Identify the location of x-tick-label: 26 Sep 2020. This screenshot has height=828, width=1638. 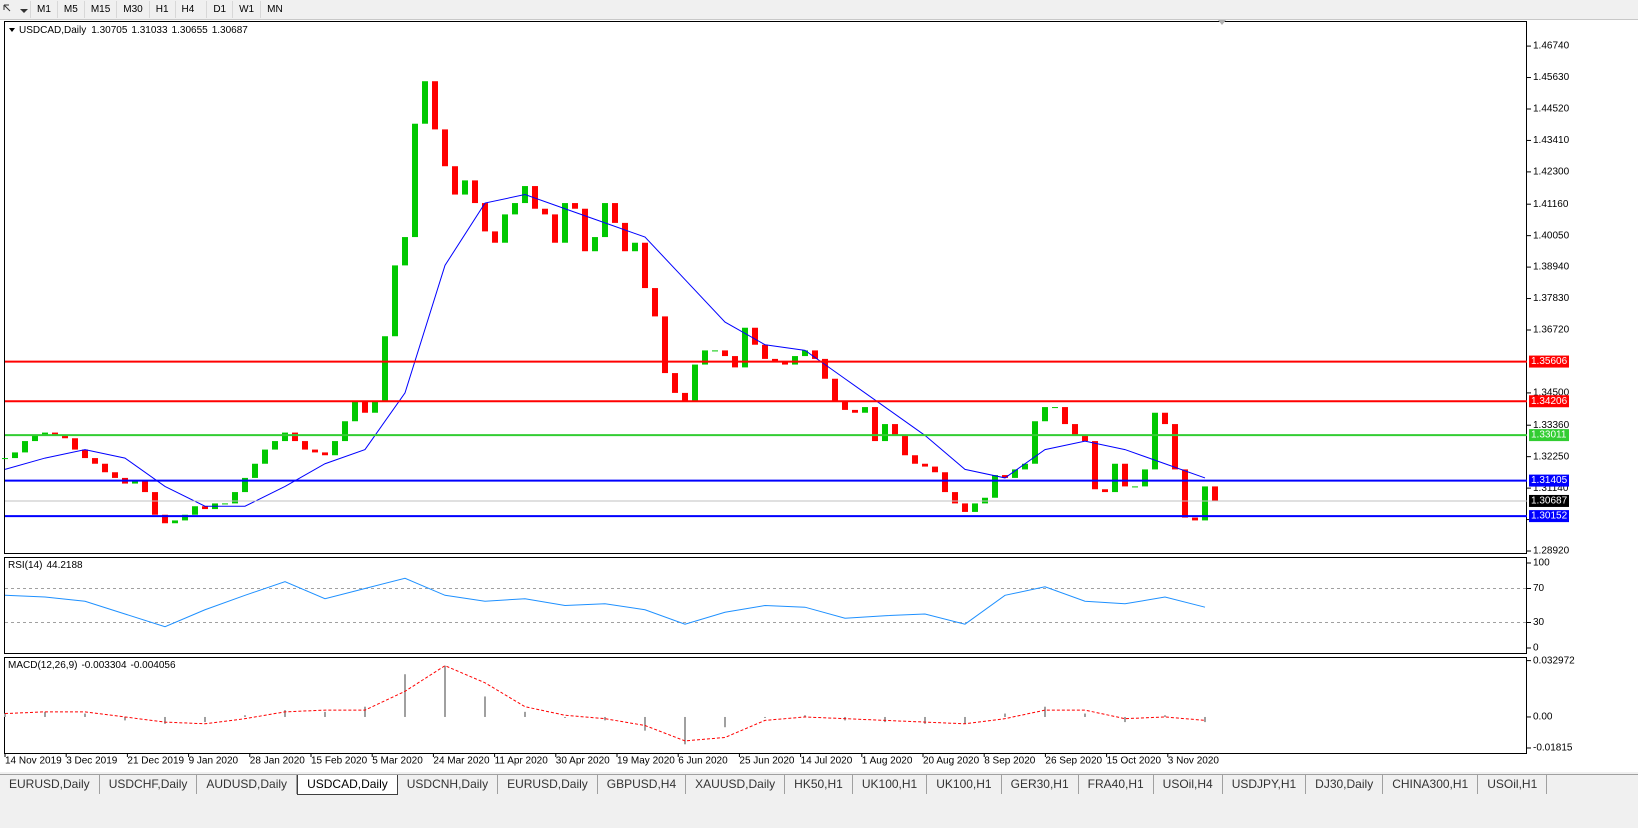
(1073, 761).